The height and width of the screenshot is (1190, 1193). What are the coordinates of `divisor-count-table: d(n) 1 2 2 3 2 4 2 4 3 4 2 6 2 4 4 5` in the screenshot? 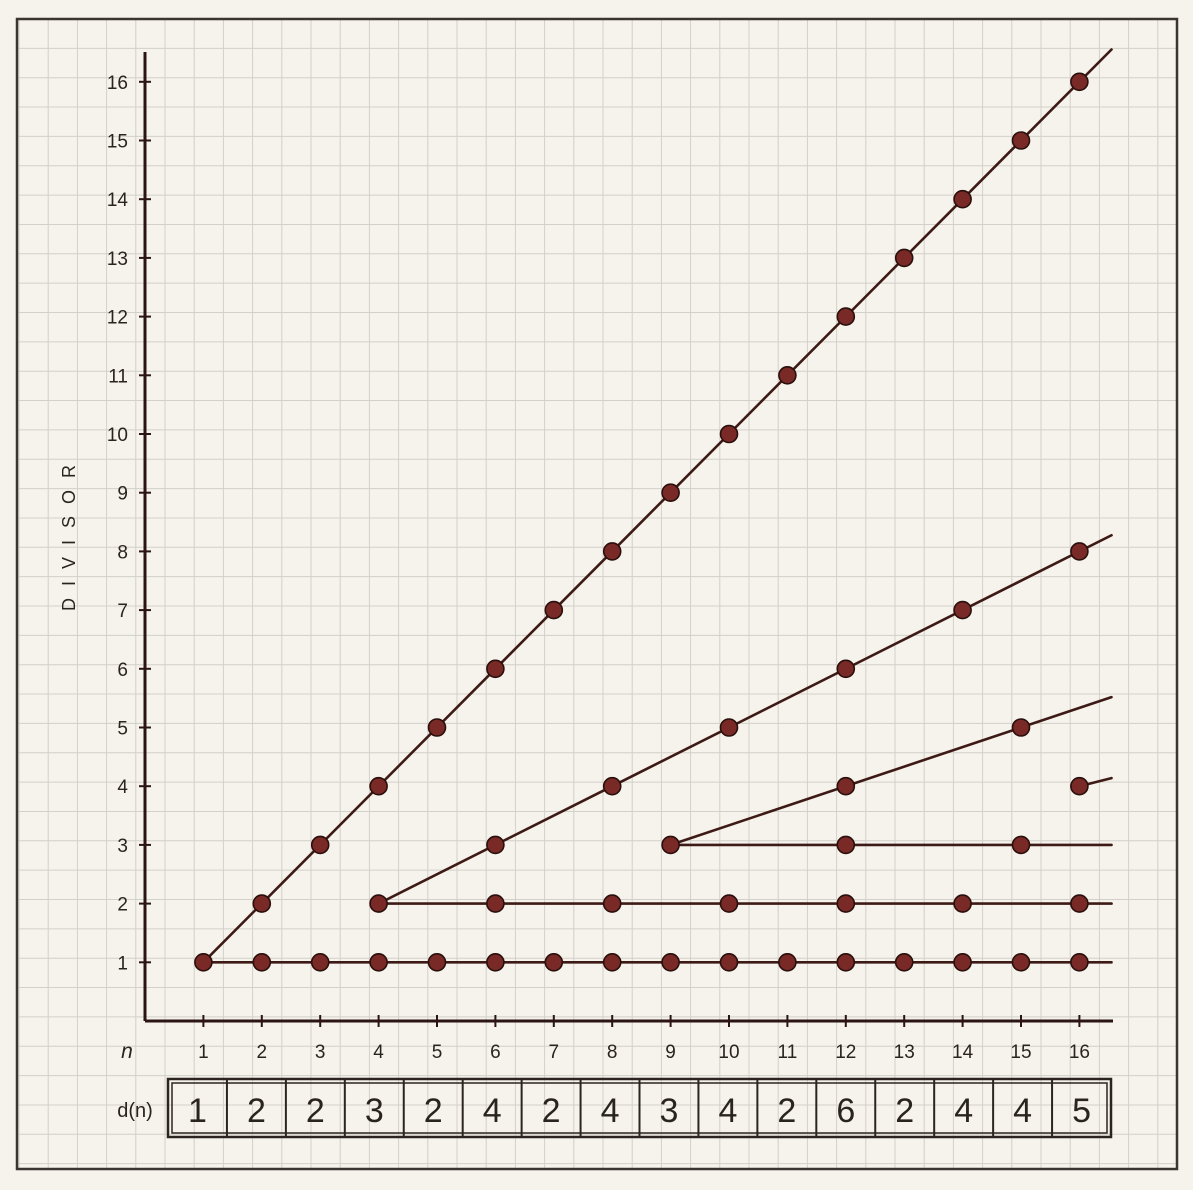 It's located at (615, 1108).